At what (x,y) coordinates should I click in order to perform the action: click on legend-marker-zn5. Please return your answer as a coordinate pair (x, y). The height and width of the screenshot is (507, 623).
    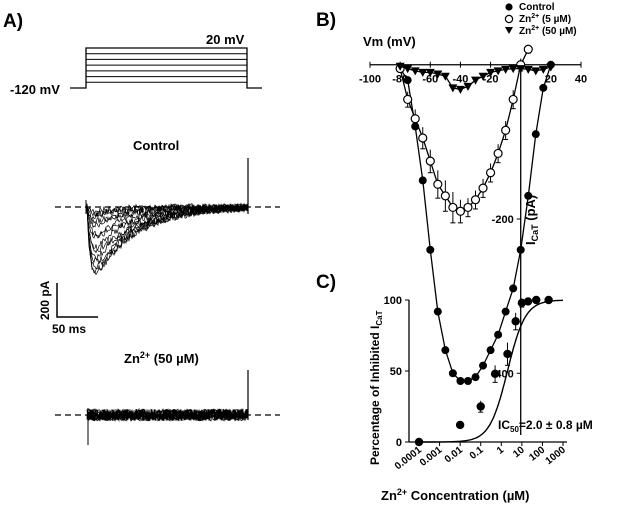
    Looking at the image, I should click on (509, 19).